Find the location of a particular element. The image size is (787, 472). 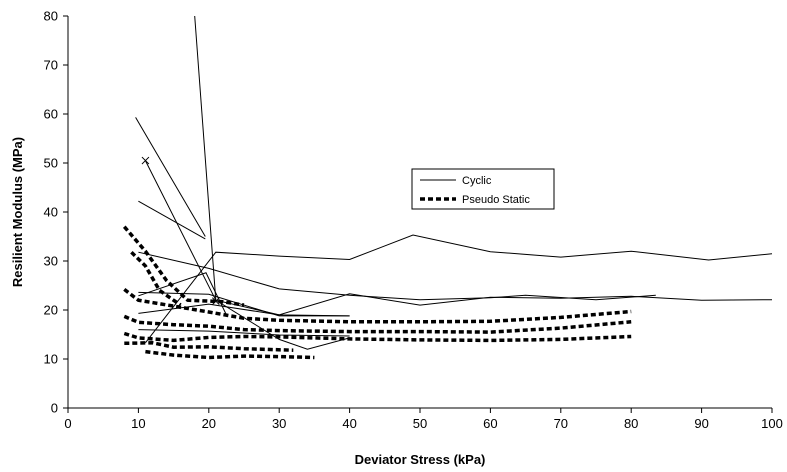

y-tick-label: 20 is located at coordinates (51, 310).